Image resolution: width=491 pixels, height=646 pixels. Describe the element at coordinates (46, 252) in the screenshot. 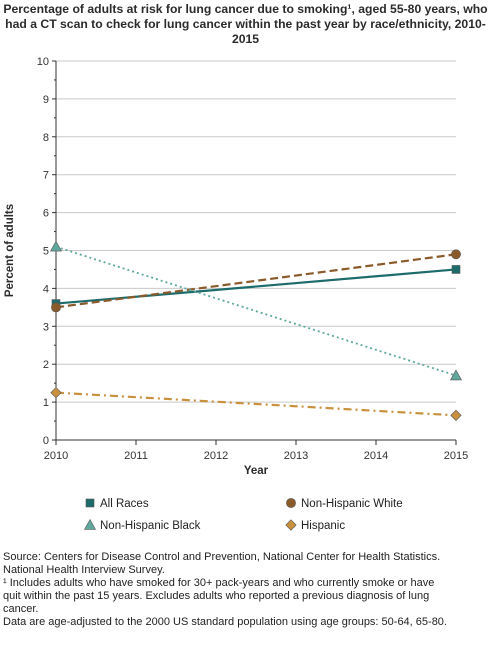

I see `y-tick-label: 5` at that location.